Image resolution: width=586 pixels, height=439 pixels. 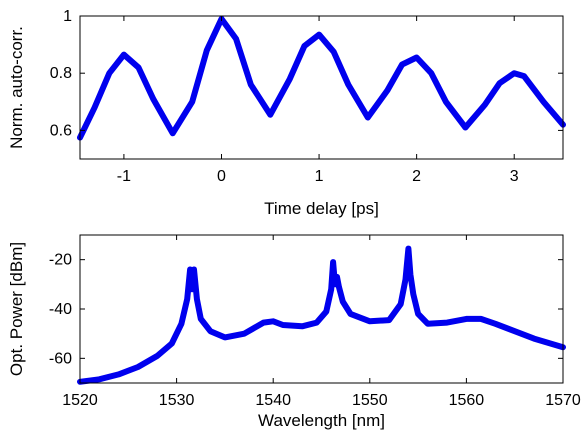 What do you see at coordinates (60, 260) in the screenshot?
I see `y-tick-label: -20` at bounding box center [60, 260].